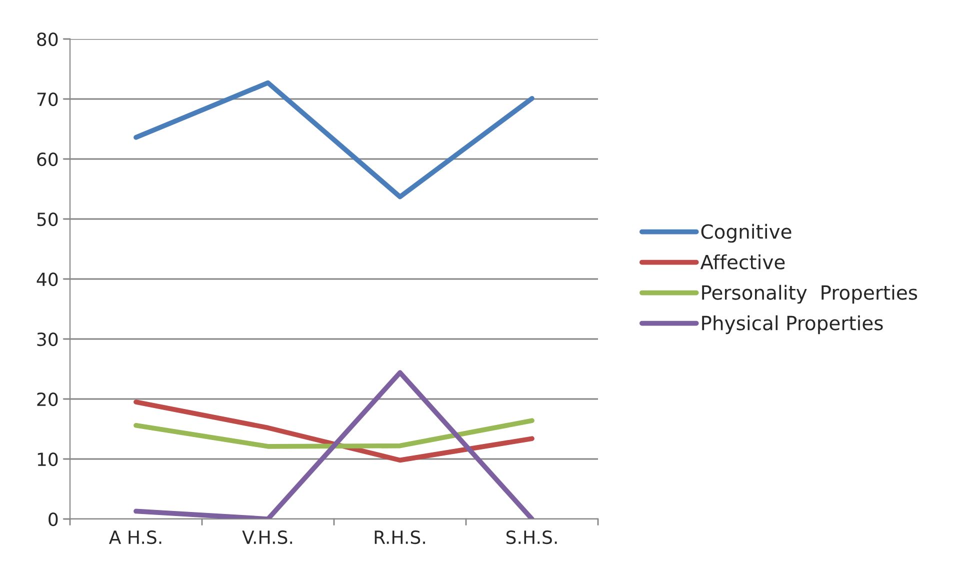 The width and height of the screenshot is (955, 578). Describe the element at coordinates (47, 99) in the screenshot. I see `y-tick-label: 70` at that location.